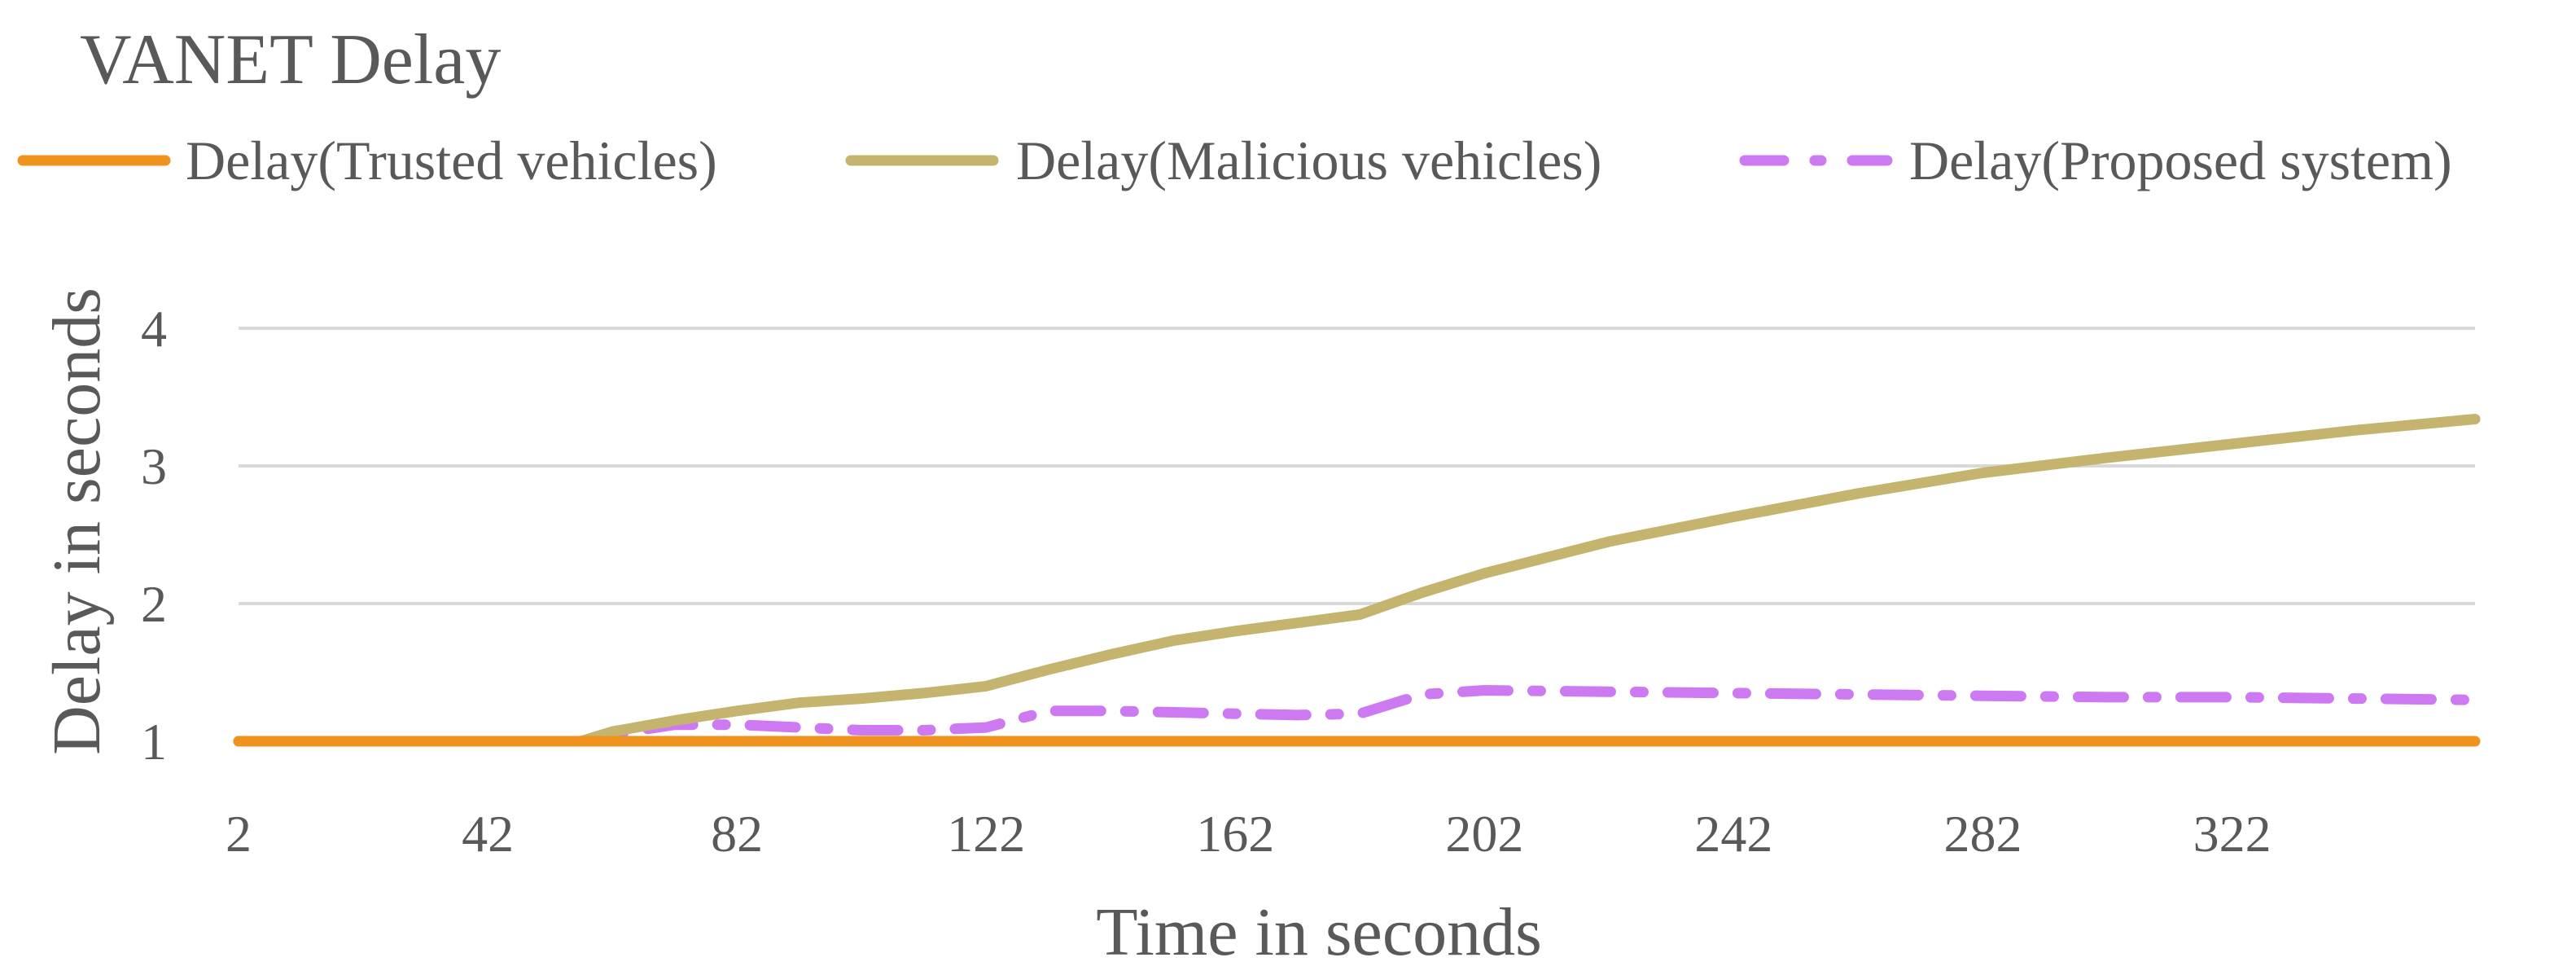 The image size is (2576, 975). What do you see at coordinates (1235, 834) in the screenshot?
I see `x-tick-label: 162` at bounding box center [1235, 834].